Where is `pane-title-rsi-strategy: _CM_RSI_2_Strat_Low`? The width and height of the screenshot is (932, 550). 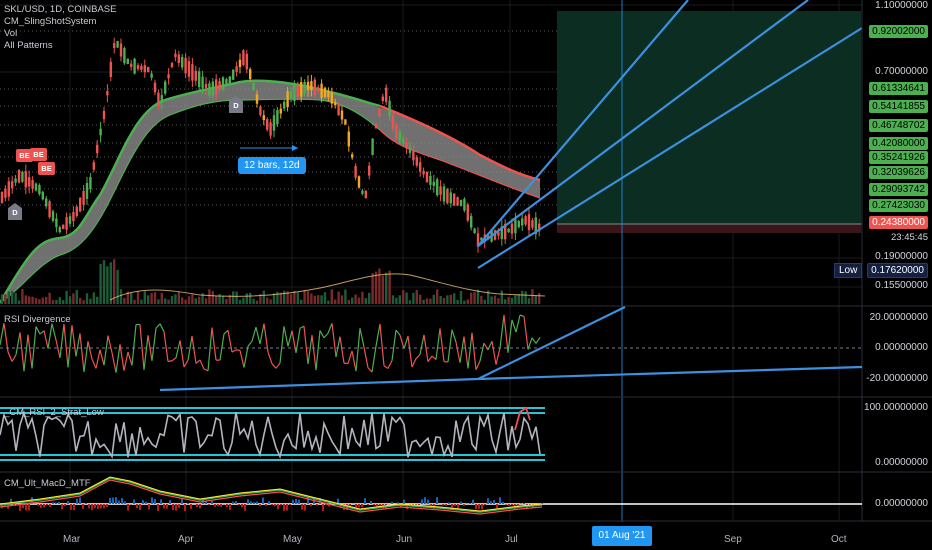
pane-title-rsi-strategy: _CM_RSI_2_Strat_Low is located at coordinates (54, 412).